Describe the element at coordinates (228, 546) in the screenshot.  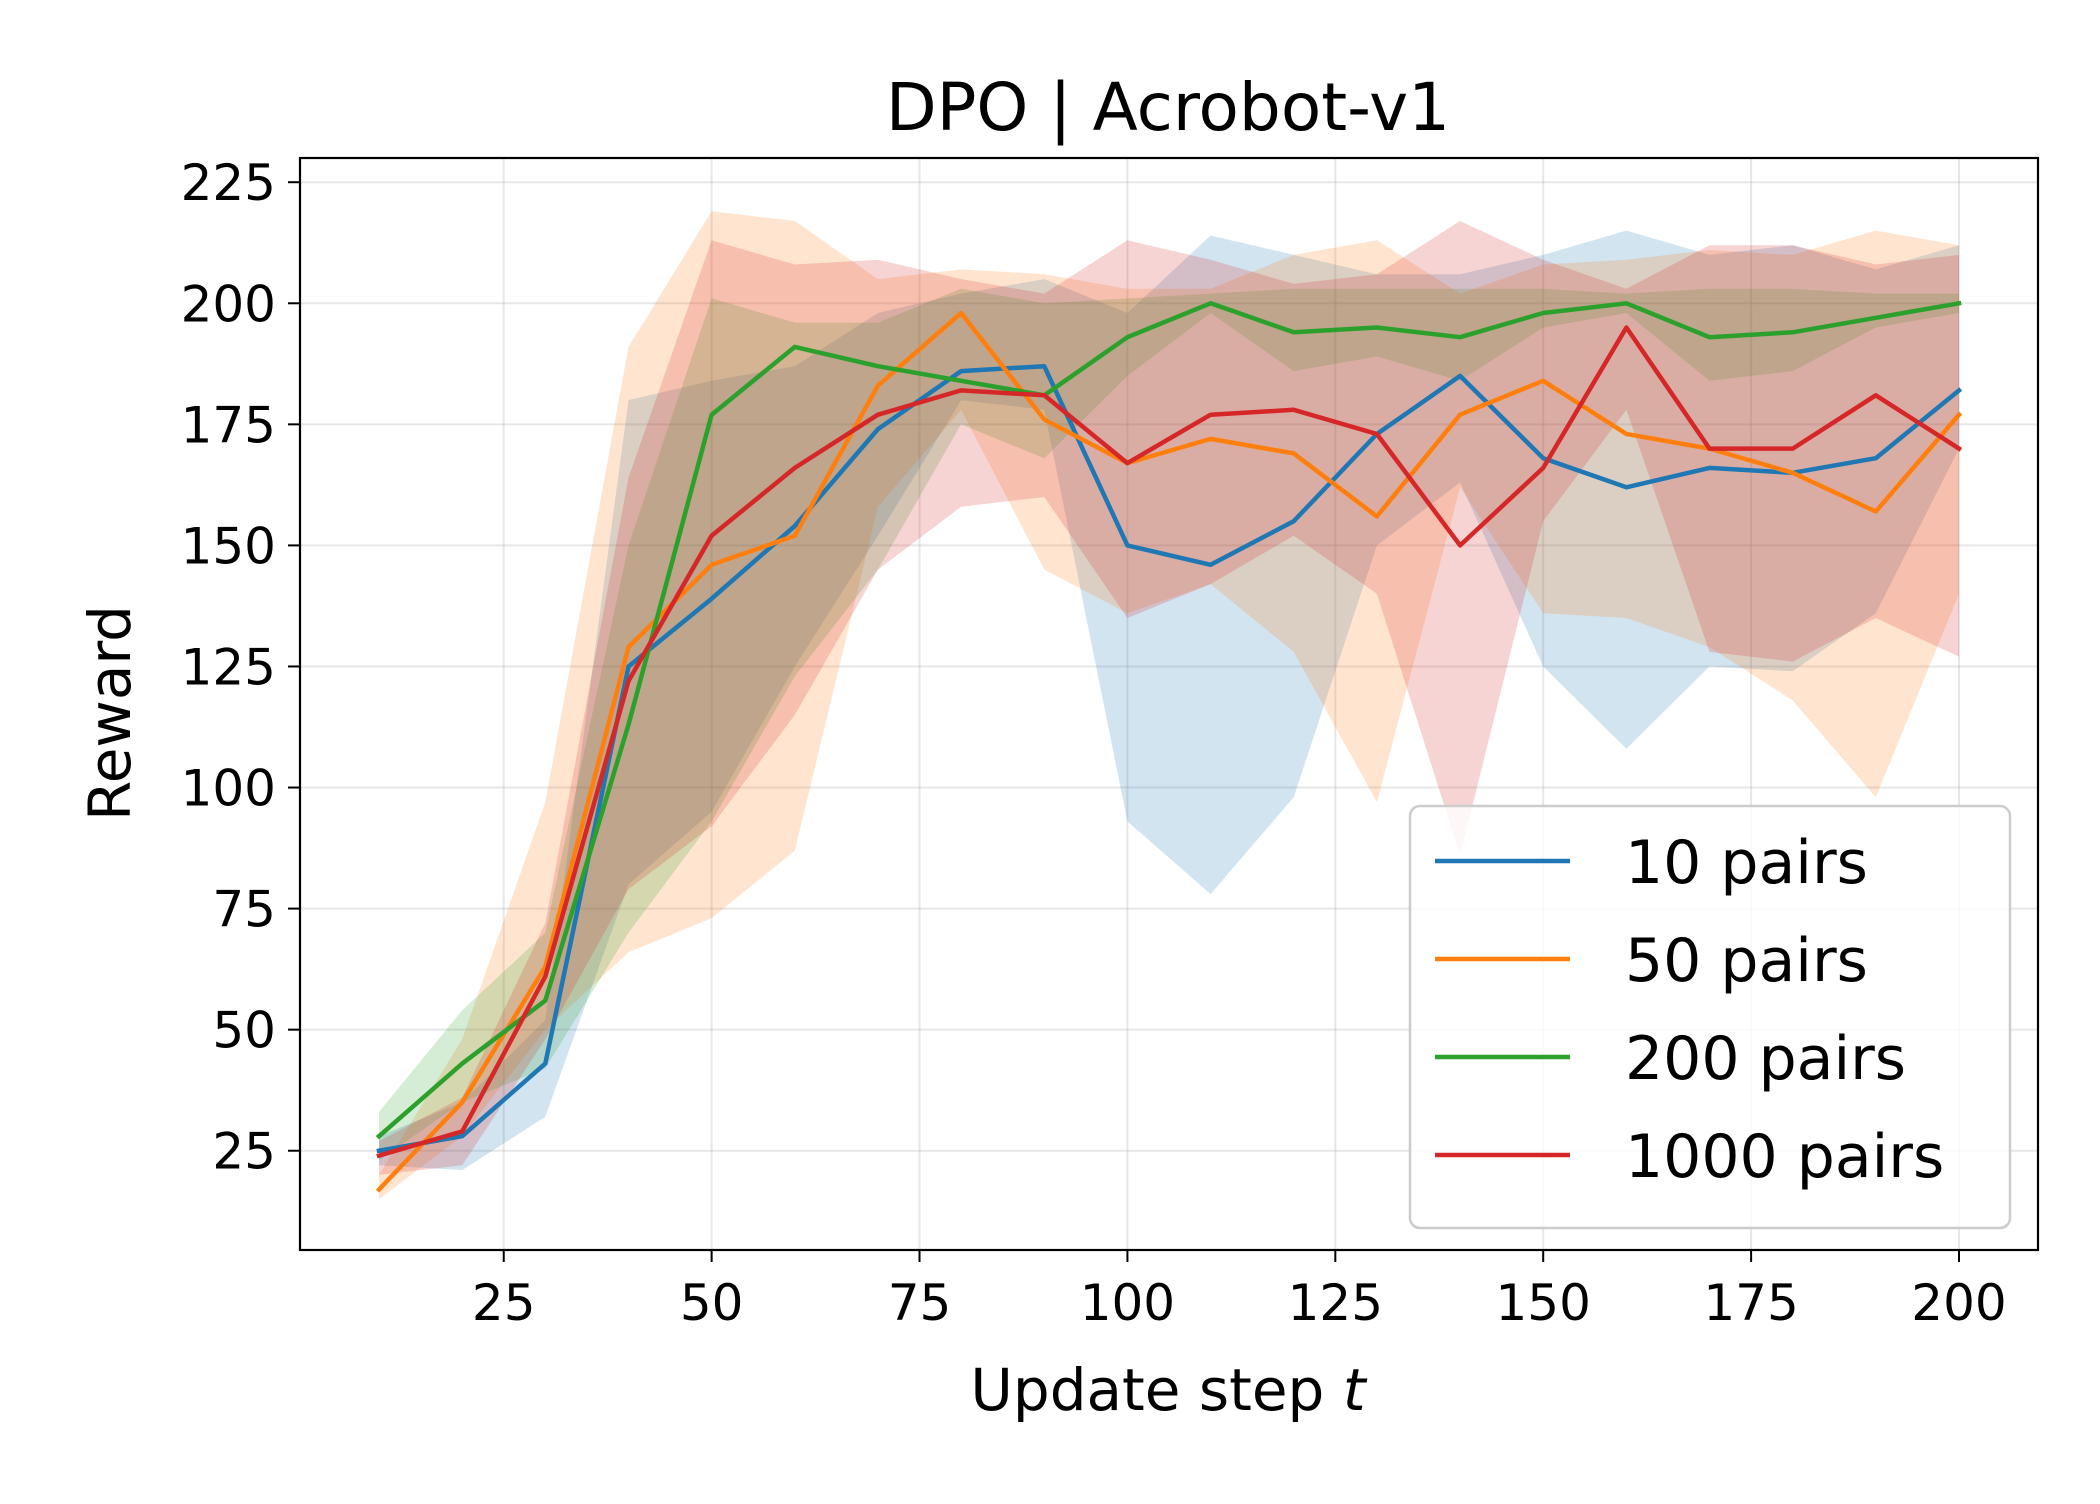
I see `y-tick-label: 150` at that location.